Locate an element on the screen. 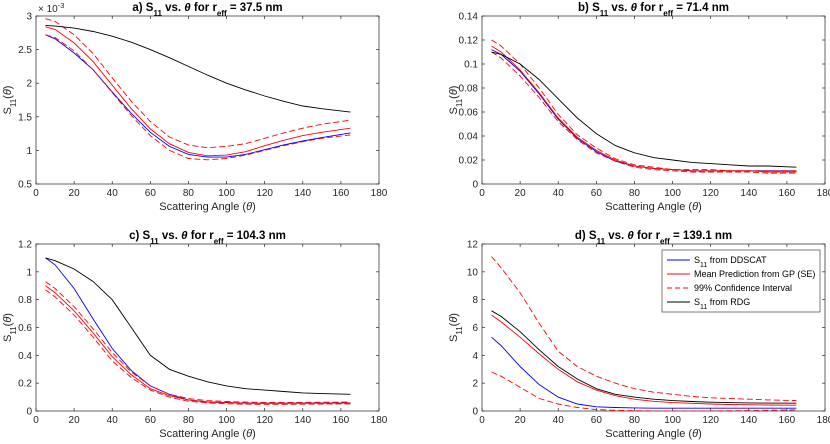 The image size is (830, 444). y-tick-label: 10 is located at coordinates (473, 272).